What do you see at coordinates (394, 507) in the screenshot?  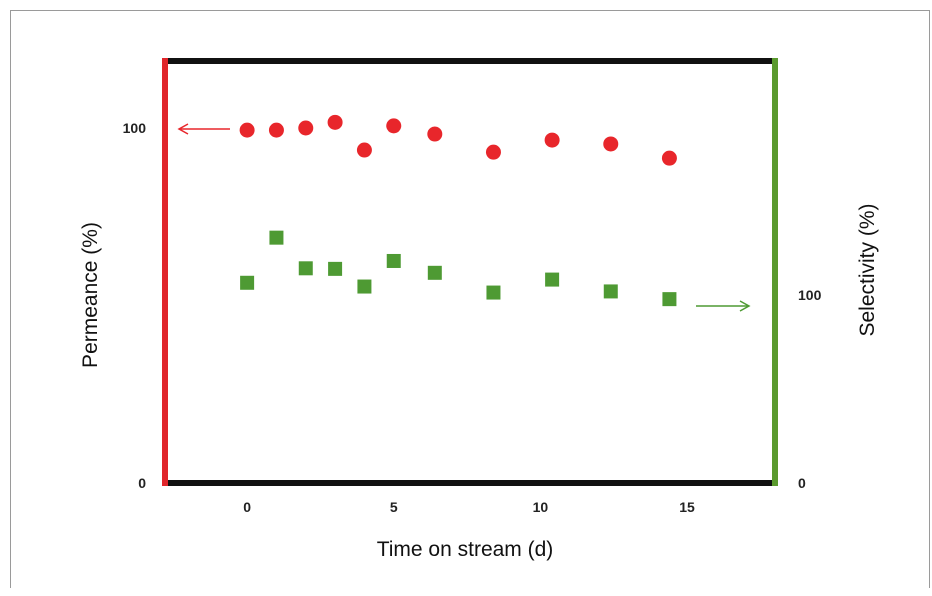 I see `x-tick-label: 5` at bounding box center [394, 507].